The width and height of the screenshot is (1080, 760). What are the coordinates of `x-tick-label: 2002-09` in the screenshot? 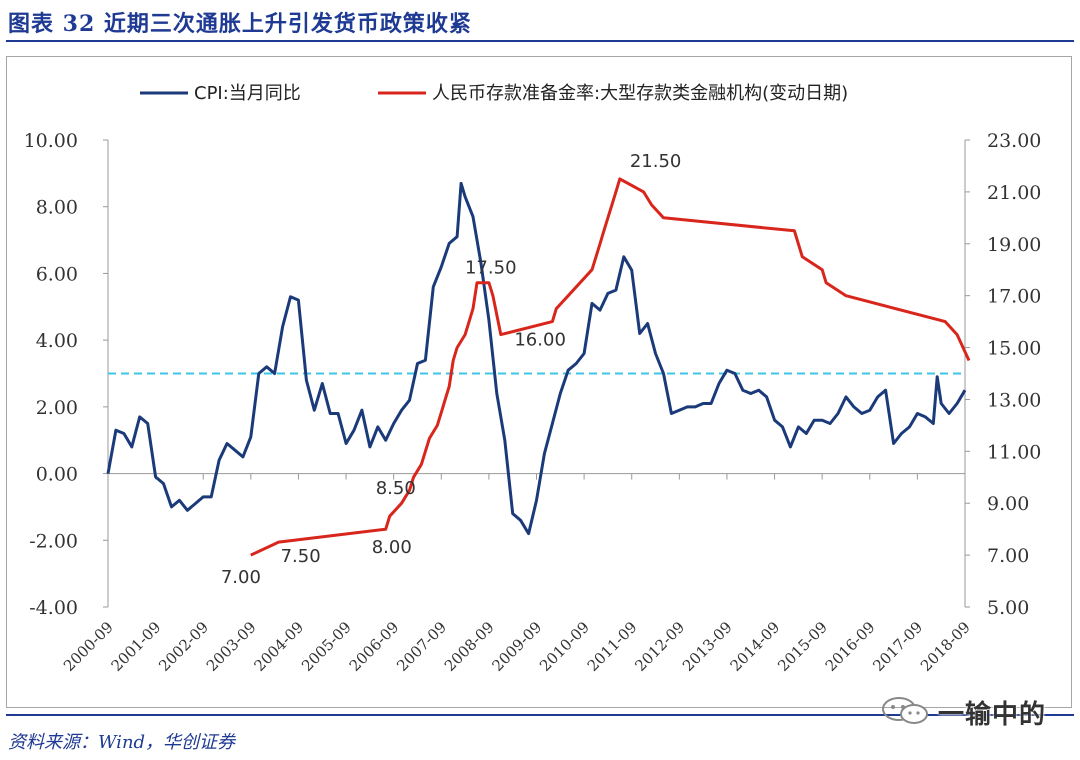 It's located at (183, 646).